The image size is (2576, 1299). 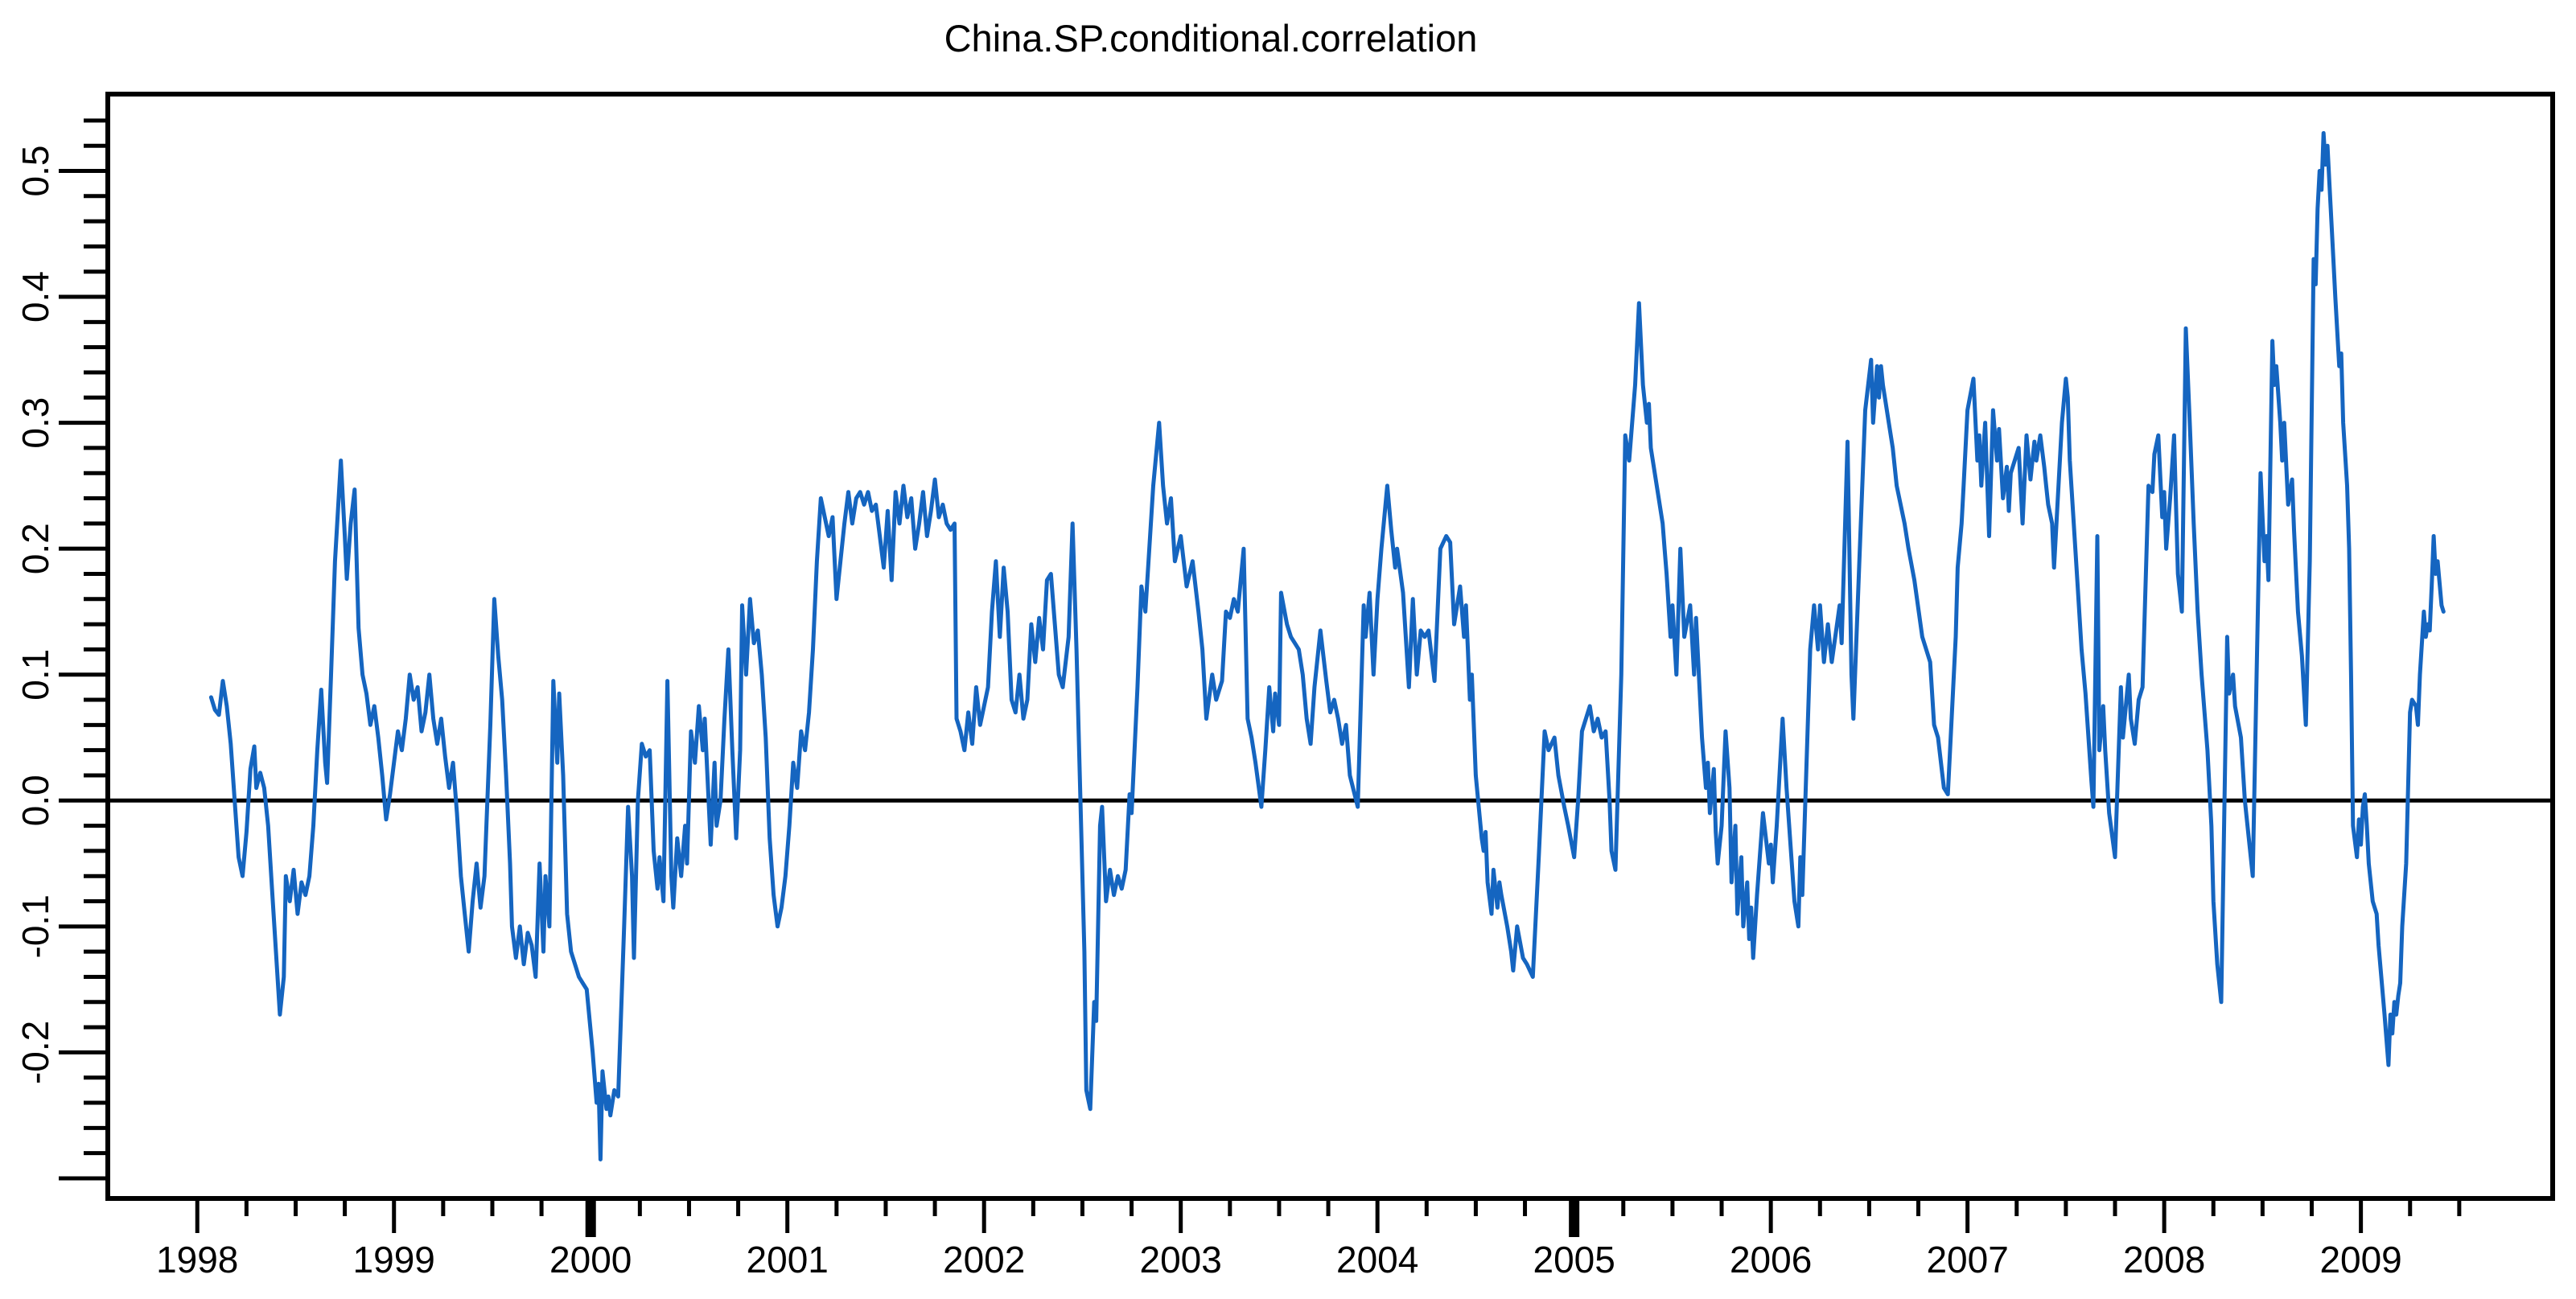 I want to click on x-tick-label: 2008, so click(x=2164, y=1260).